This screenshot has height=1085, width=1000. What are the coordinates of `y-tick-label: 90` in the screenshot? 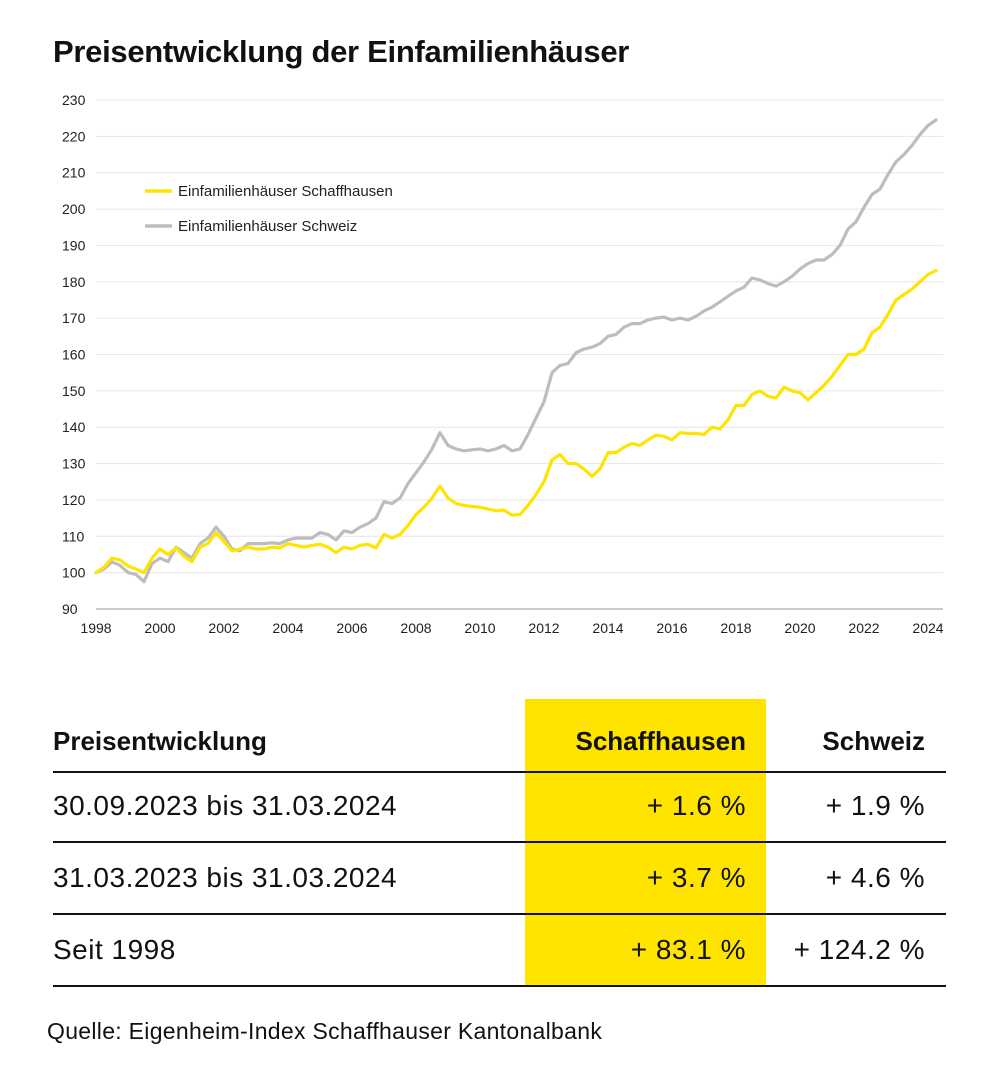 It's located at (70, 609).